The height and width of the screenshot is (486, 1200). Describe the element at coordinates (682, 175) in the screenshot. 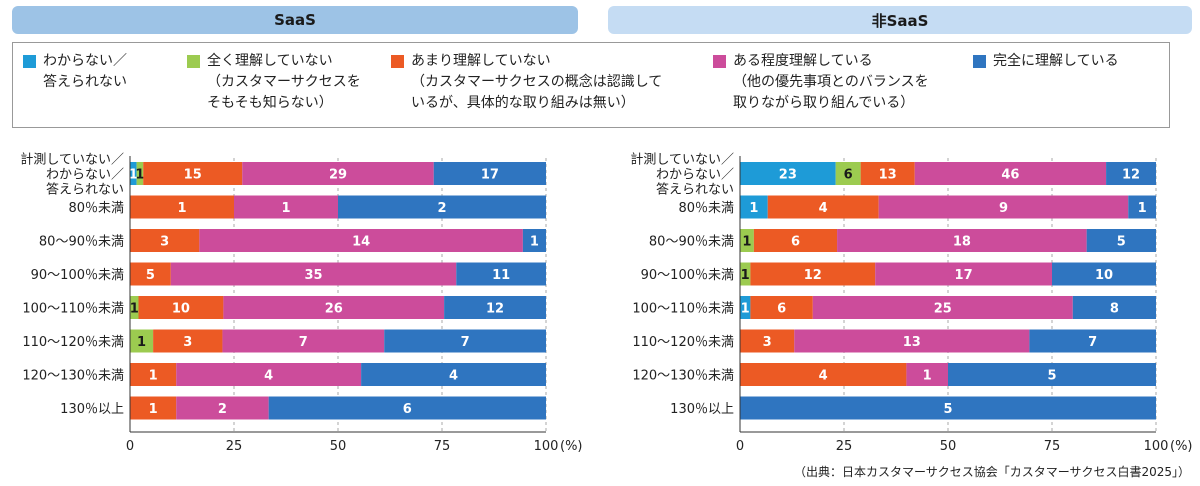

I see `nonsaas-category-label: 計測していない／わからない／答えられない` at that location.